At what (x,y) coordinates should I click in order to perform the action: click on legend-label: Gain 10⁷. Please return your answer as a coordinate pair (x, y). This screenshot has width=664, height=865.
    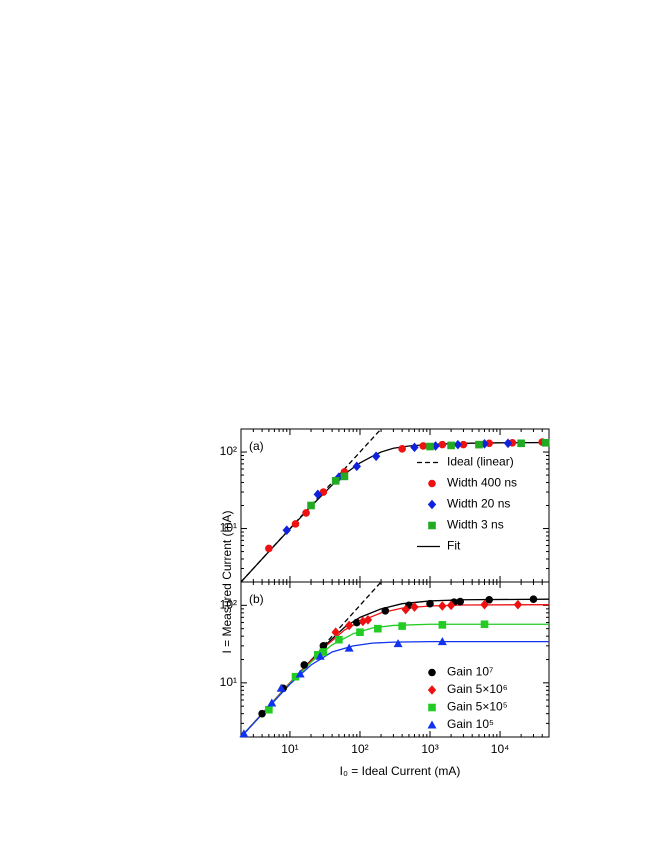
    Looking at the image, I should click on (470, 672).